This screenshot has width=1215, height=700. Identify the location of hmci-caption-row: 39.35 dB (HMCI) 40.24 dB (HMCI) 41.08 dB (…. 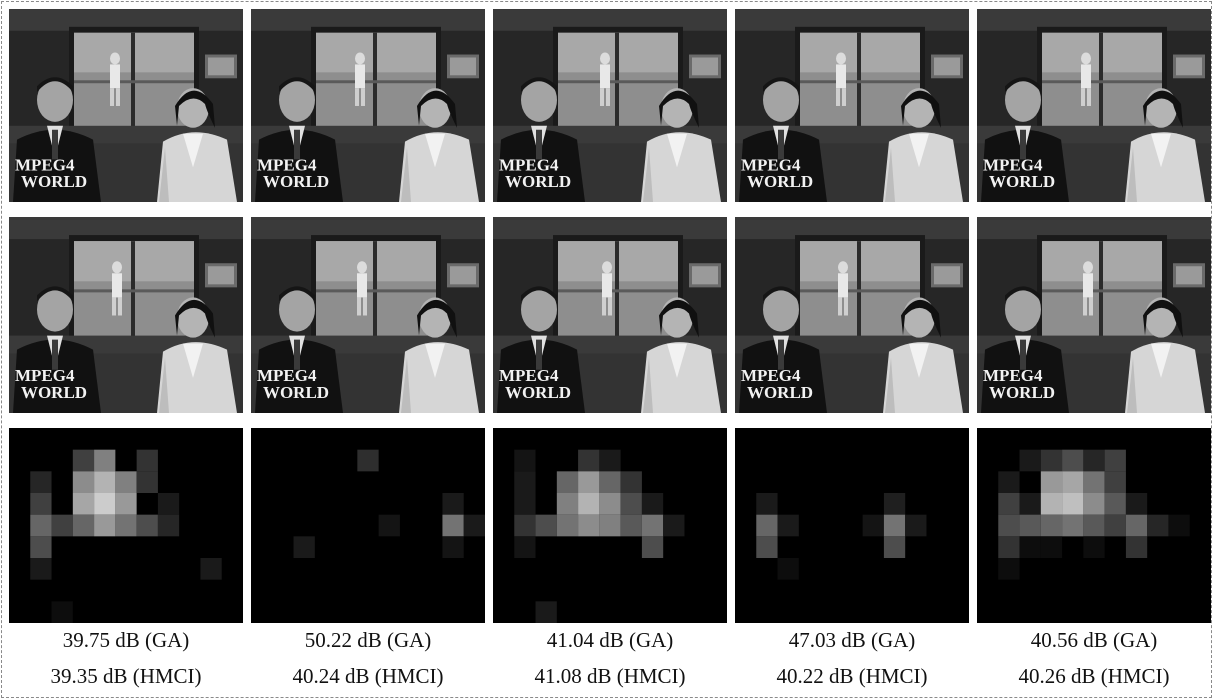
(610, 676).